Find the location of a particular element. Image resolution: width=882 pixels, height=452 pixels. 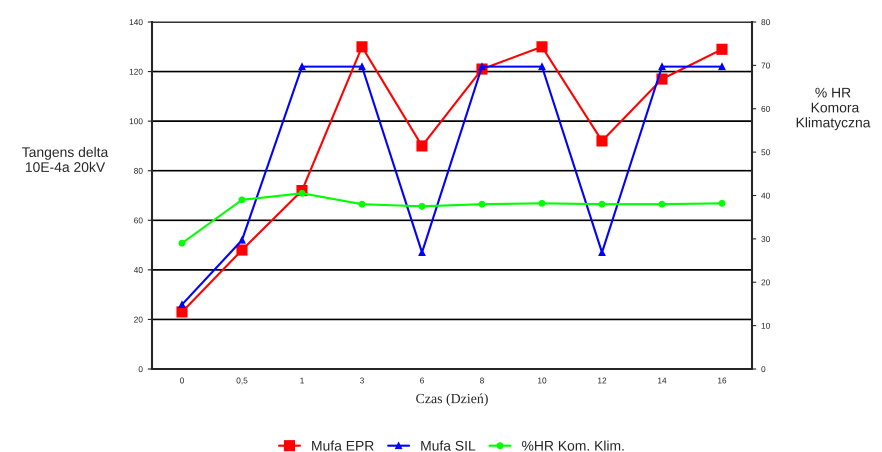

y-tick-label: 0 is located at coordinates (140, 369).